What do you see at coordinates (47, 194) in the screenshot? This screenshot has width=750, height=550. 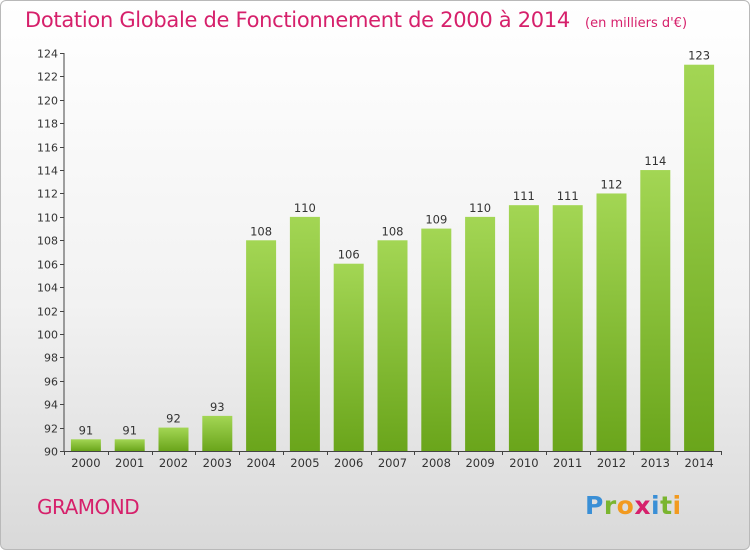 I see `y-tick-label: 112` at bounding box center [47, 194].